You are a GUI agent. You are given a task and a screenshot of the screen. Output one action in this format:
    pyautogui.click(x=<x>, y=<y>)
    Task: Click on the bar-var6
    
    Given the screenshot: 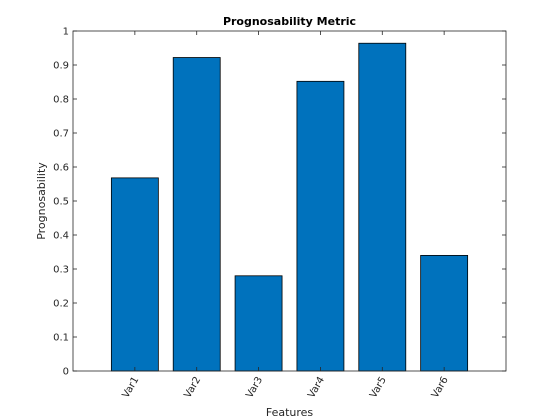 What is the action you would take?
    pyautogui.click(x=444, y=313)
    